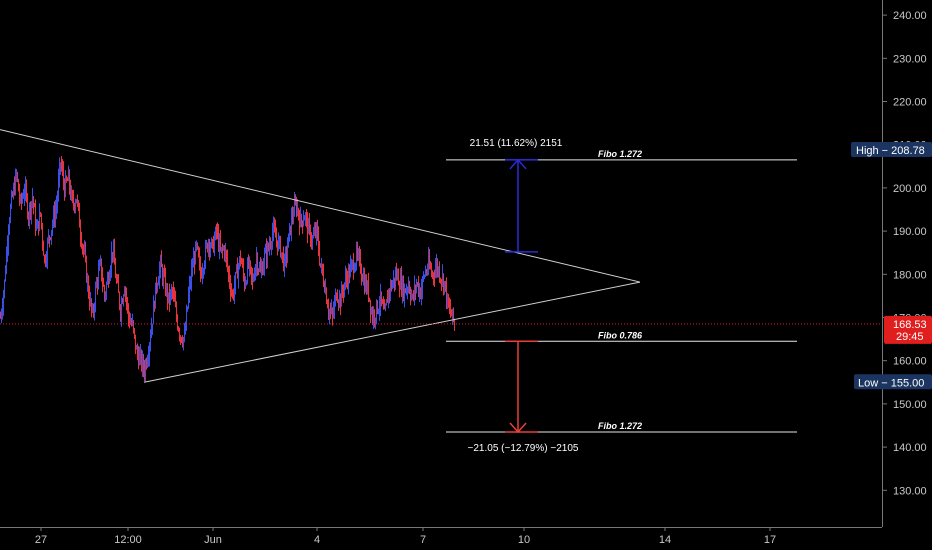  Describe the element at coordinates (770, 540) in the screenshot. I see `x-tick-label: 17` at that location.